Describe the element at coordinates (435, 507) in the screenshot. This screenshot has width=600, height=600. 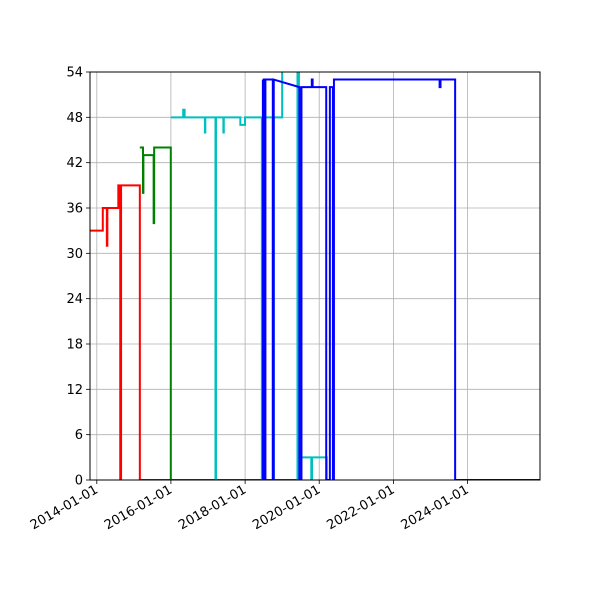
I see `x-tick-label: 2024-01-01` at that location.